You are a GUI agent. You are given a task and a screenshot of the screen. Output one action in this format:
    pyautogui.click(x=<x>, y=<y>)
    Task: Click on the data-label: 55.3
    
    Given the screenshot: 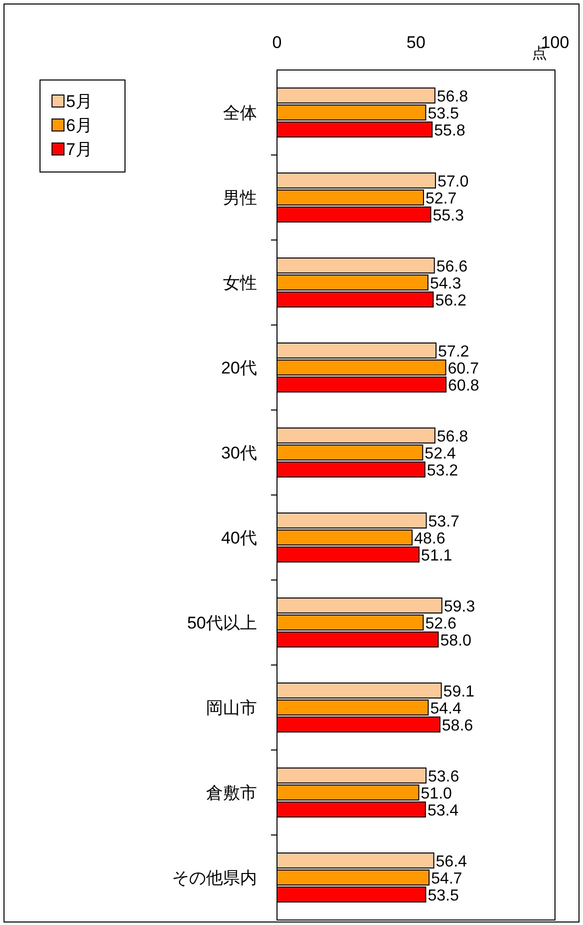 What is the action you would take?
    pyautogui.click(x=448, y=216)
    